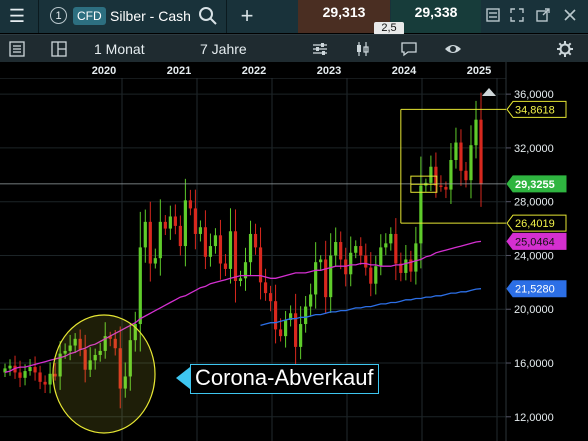  Describe the element at coordinates (389, 28) in the screenshot. I see `spread-value: 2,5` at that location.